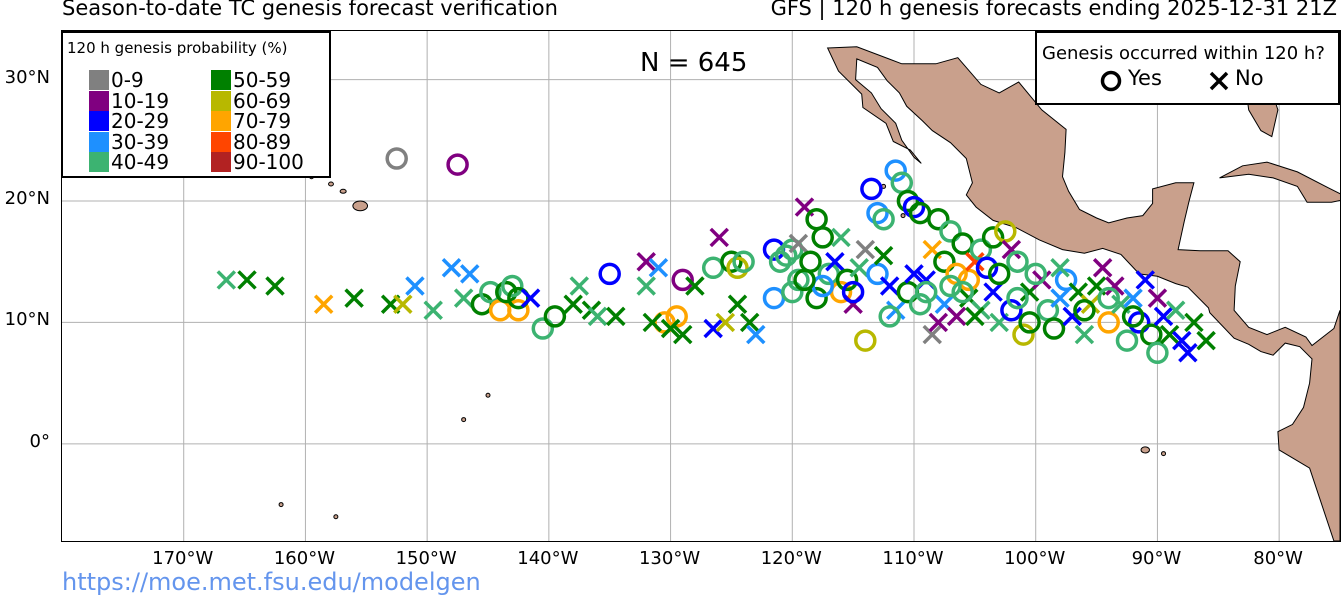 The width and height of the screenshot is (1341, 597). I want to click on latitude-label: 10°N, so click(27, 320).